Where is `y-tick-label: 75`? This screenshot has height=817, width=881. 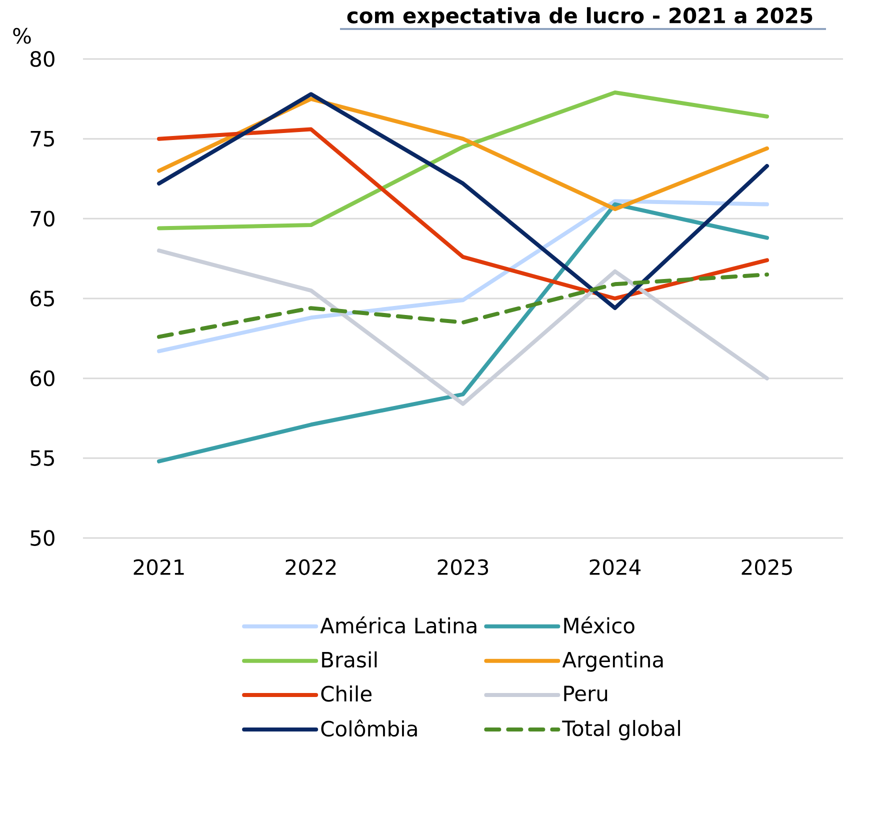 y-tick-label: 75 is located at coordinates (42, 139).